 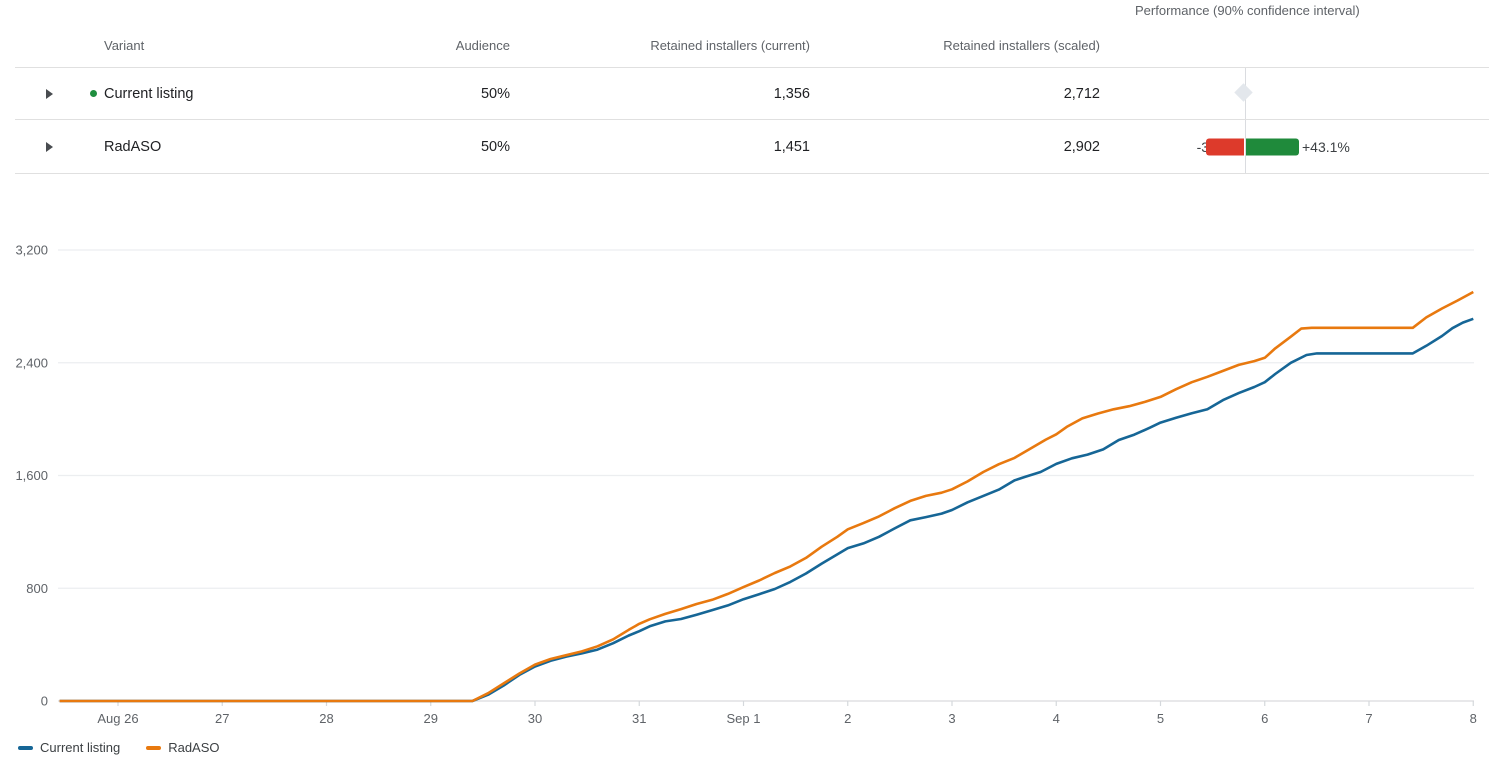 I want to click on x-axis-labels: Aug 26 27 28 29 30 31 Sep 1 2 3 4 5 6 7 8, so click(x=786, y=718).